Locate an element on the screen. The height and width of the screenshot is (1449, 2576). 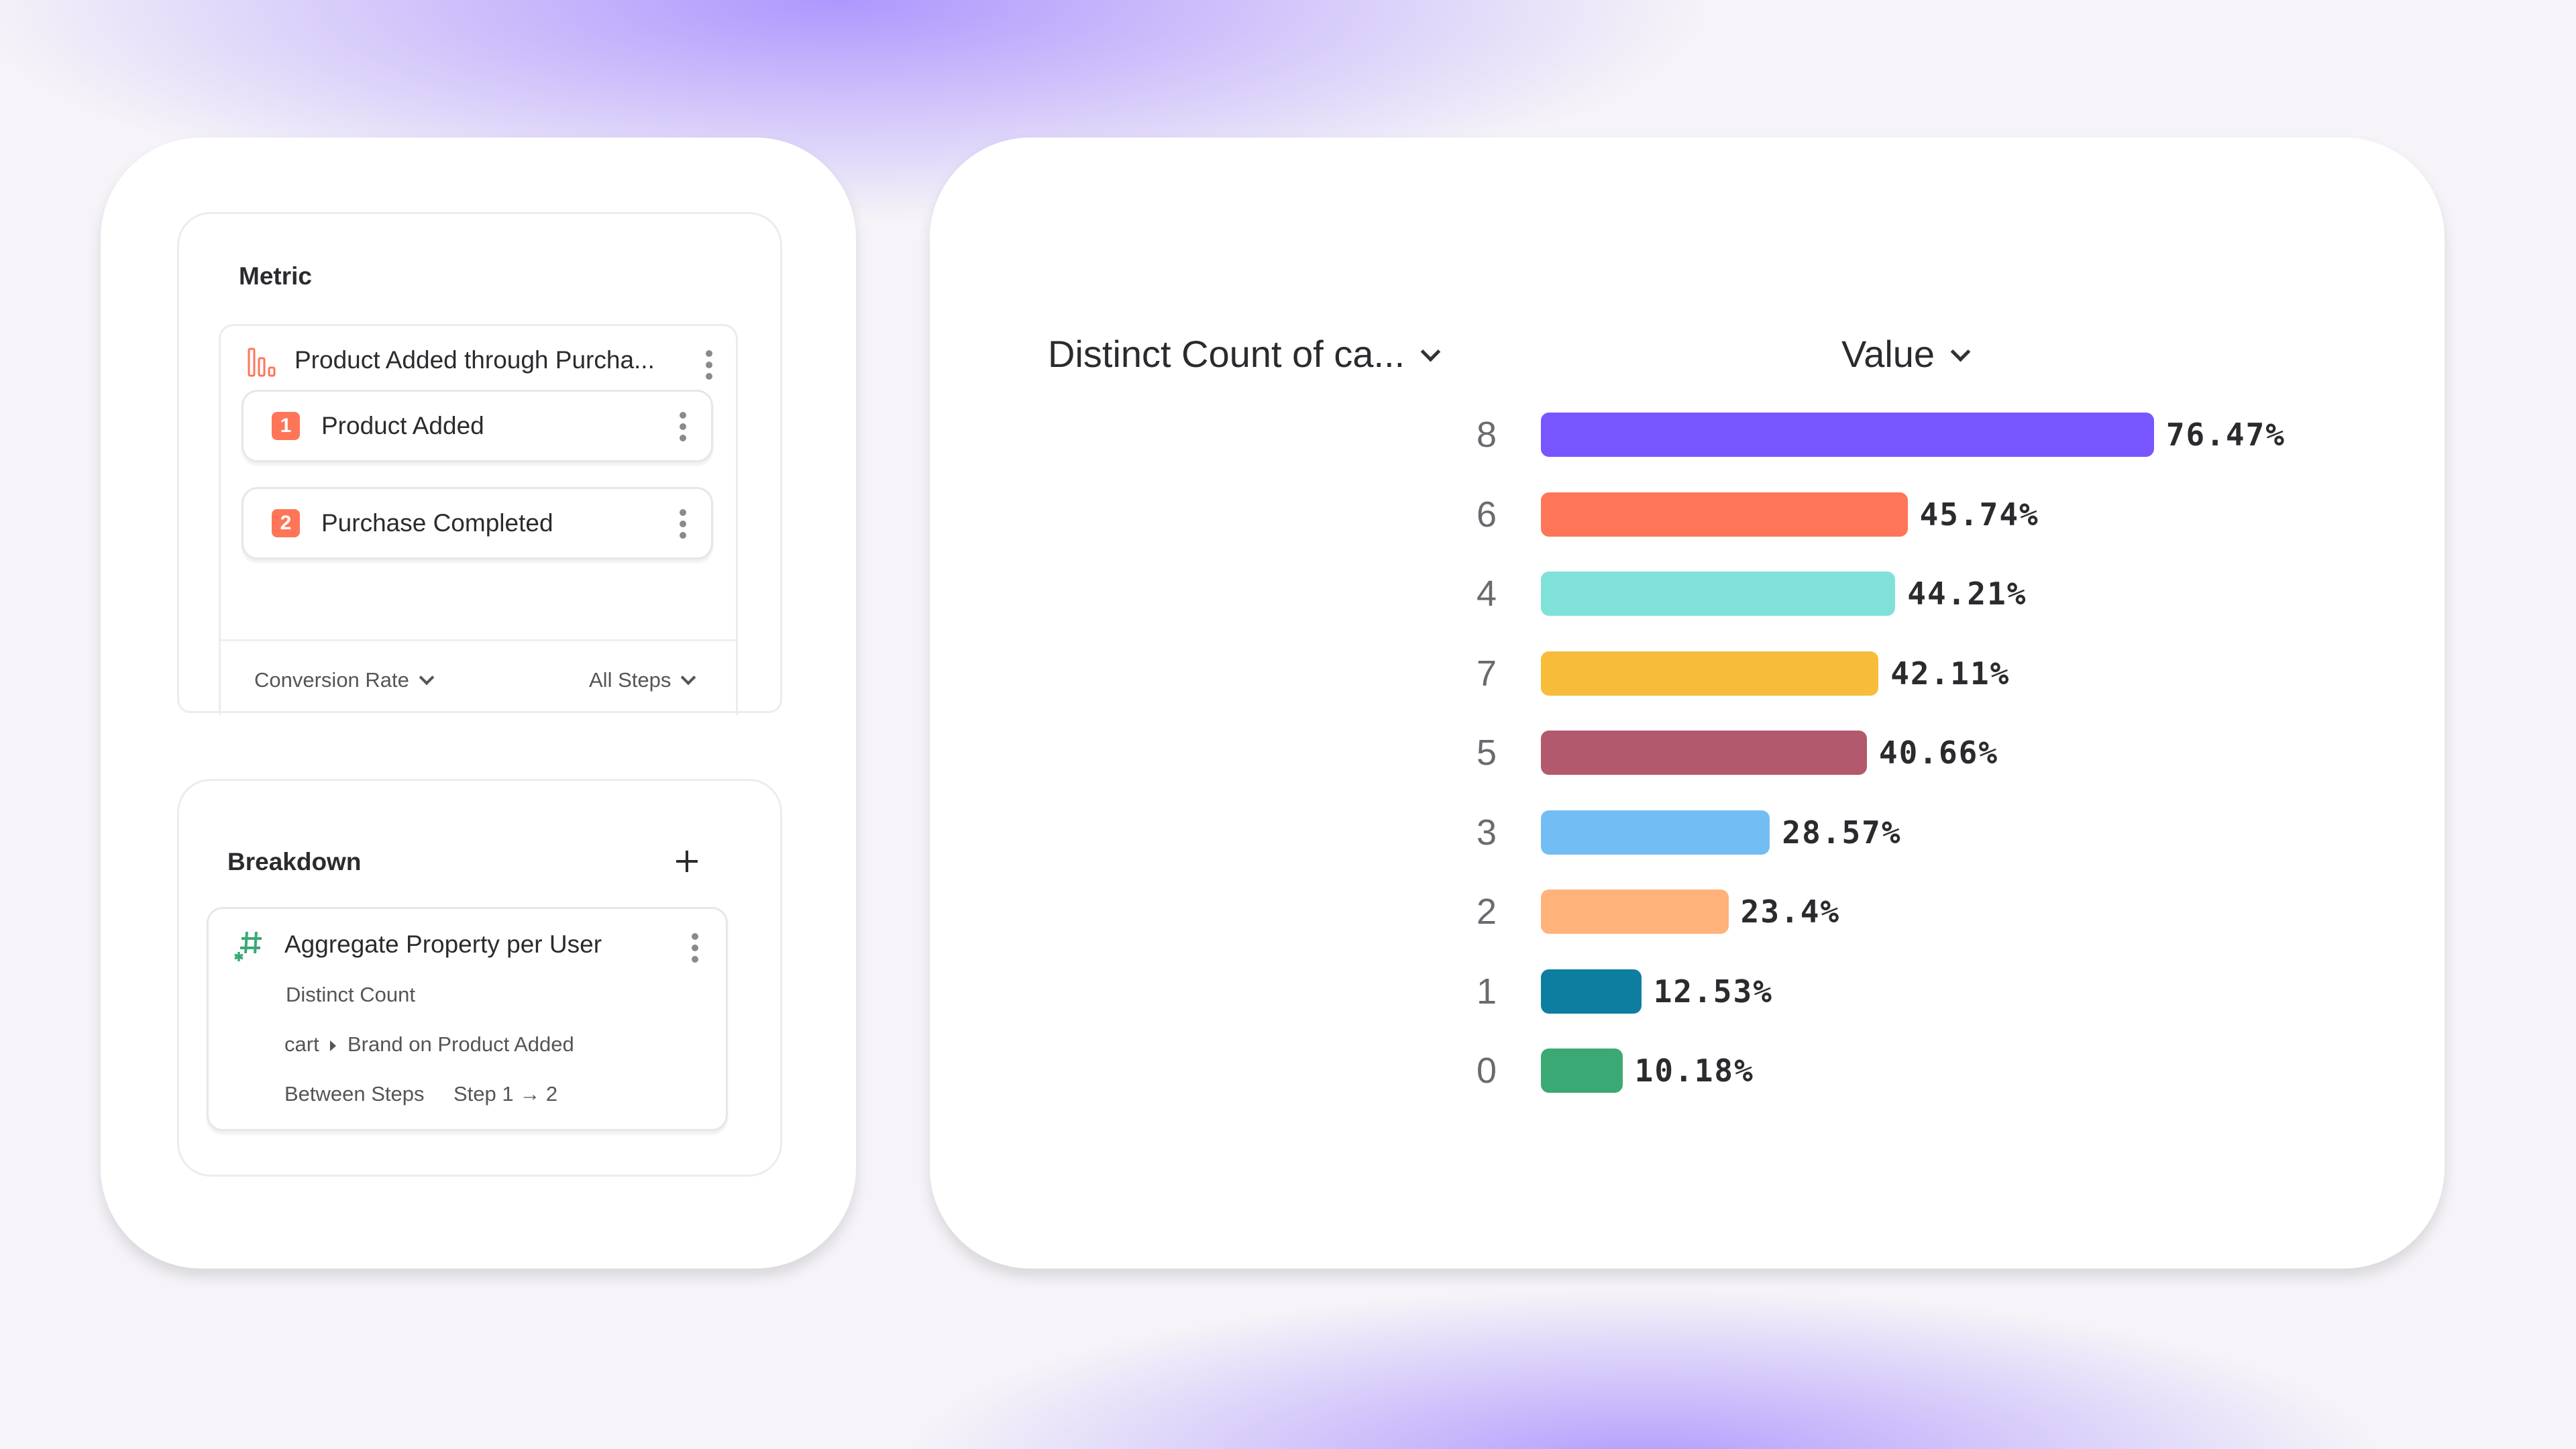
category-label: 1 is located at coordinates (1486, 991).